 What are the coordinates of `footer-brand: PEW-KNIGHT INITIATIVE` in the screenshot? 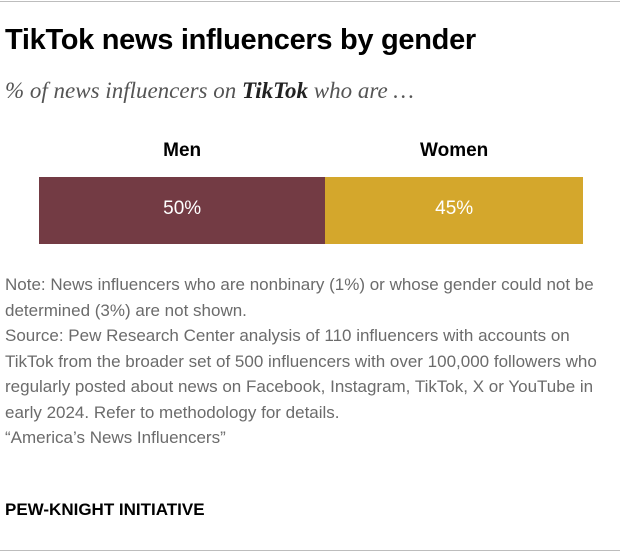 It's located at (105, 509).